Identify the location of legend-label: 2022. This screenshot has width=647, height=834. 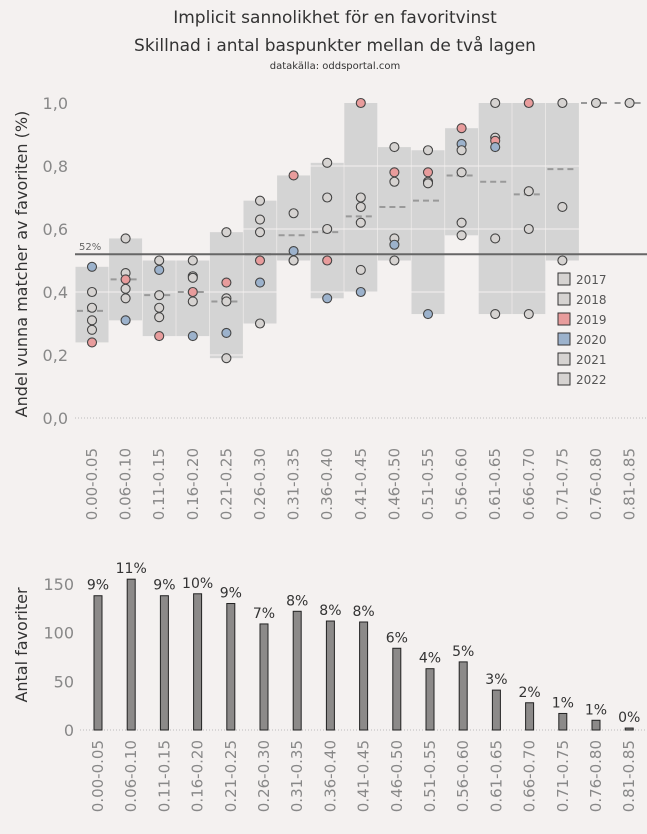
(591, 380).